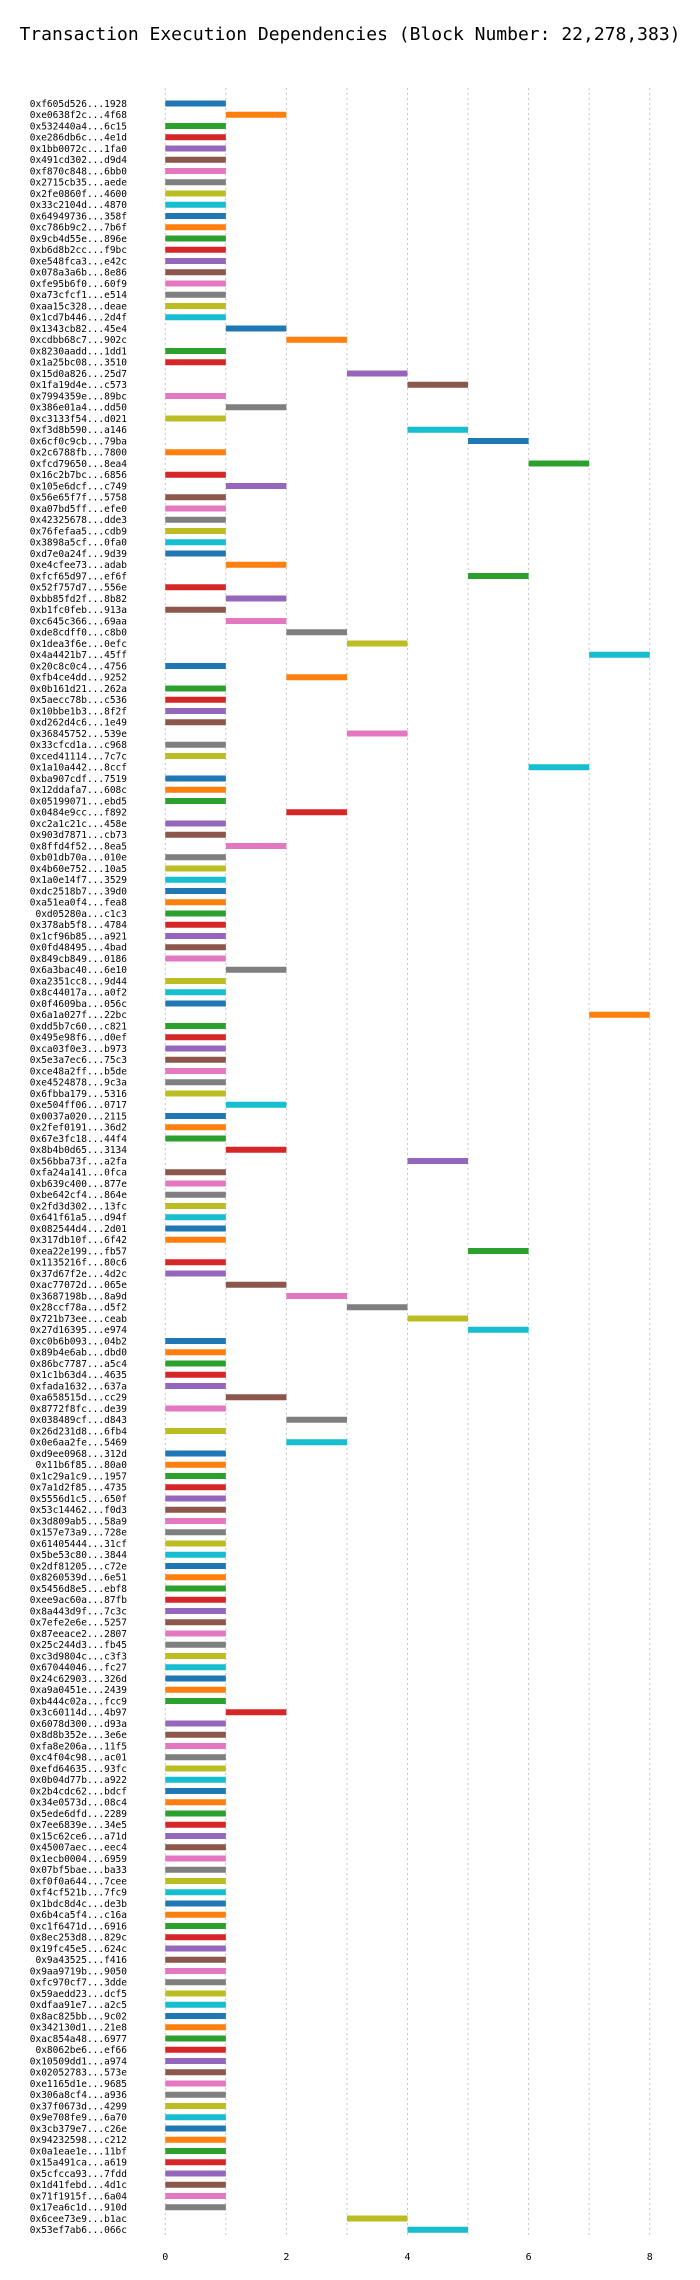  Describe the element at coordinates (78, 1634) in the screenshot. I see `transaction-label: 0x87eeace2...2807` at that location.